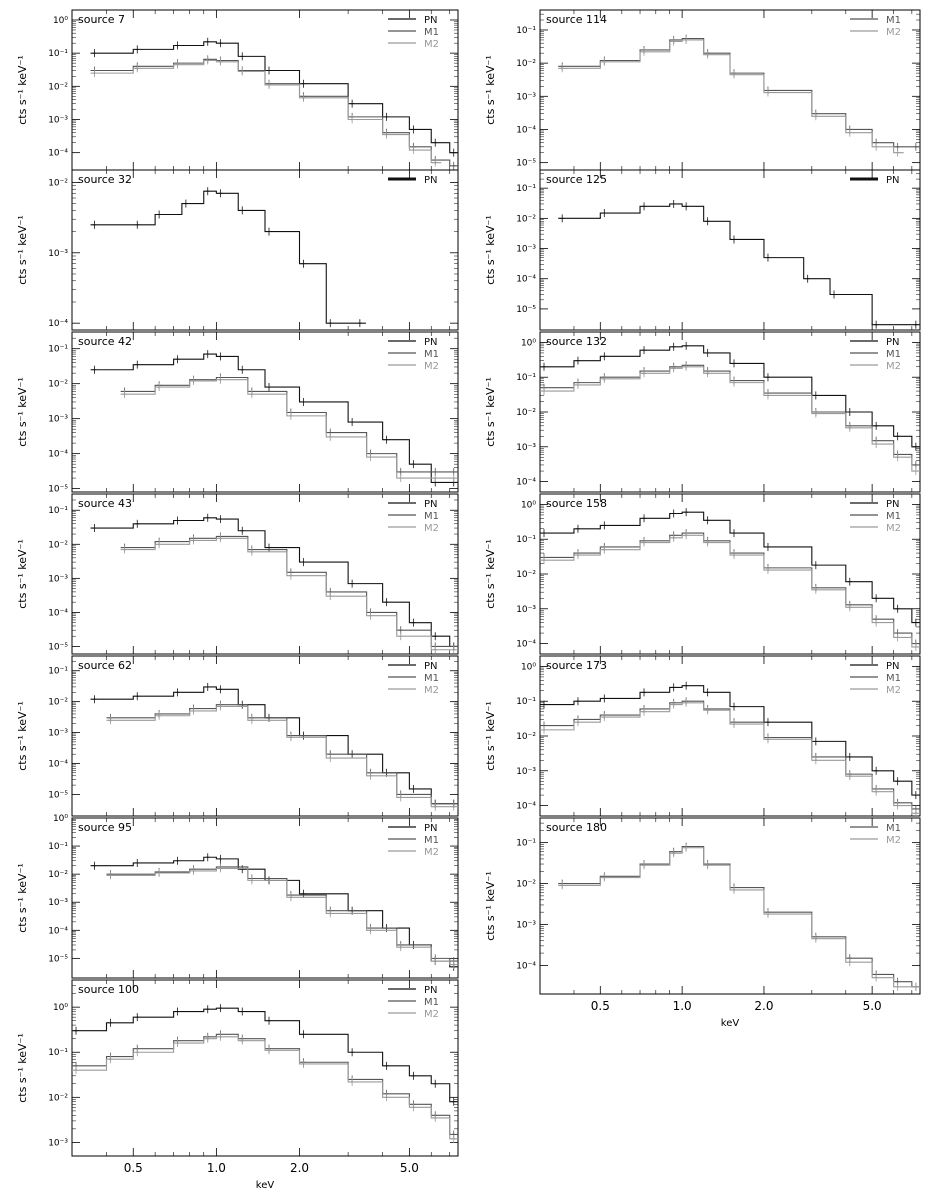 This screenshot has height=1199, width=926. Describe the element at coordinates (576, 503) in the screenshot. I see `panel-title: source 158` at that location.